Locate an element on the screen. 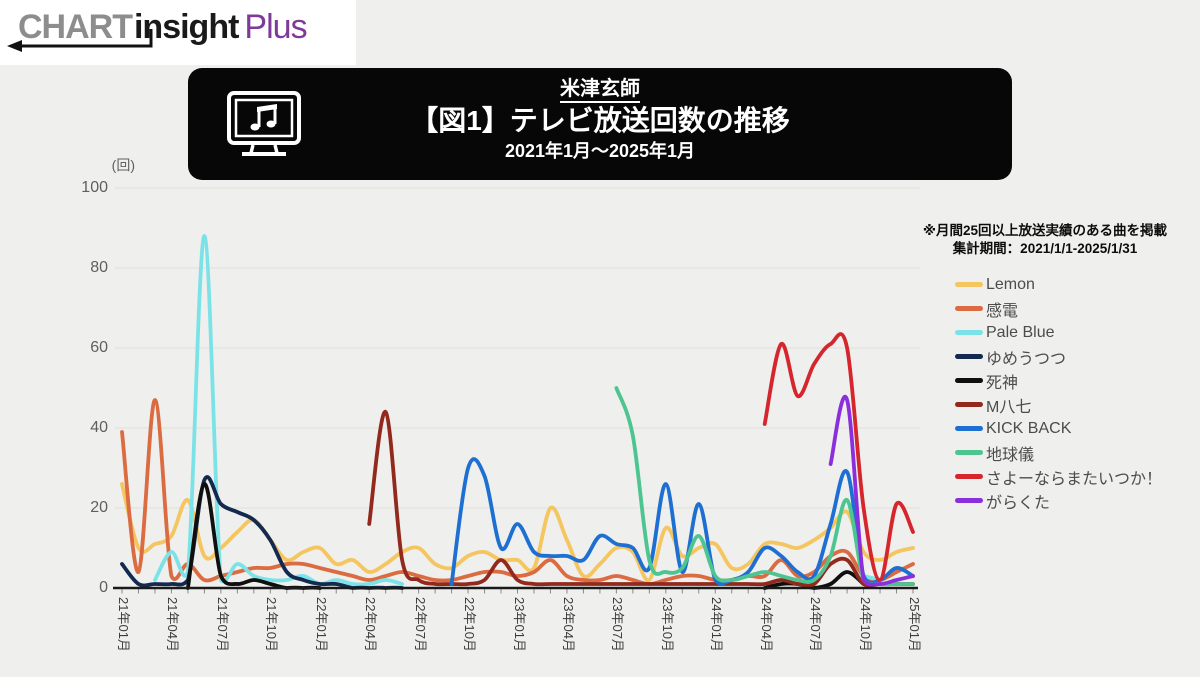 The image size is (1200, 677). legend-item-Lemon: Lemon is located at coordinates (1058, 284).